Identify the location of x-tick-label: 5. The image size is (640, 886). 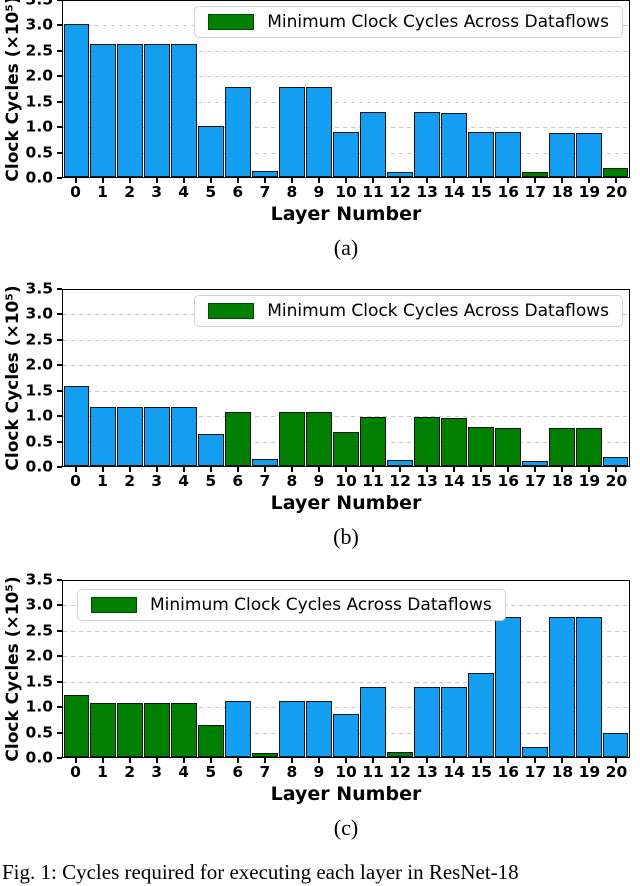
(211, 481).